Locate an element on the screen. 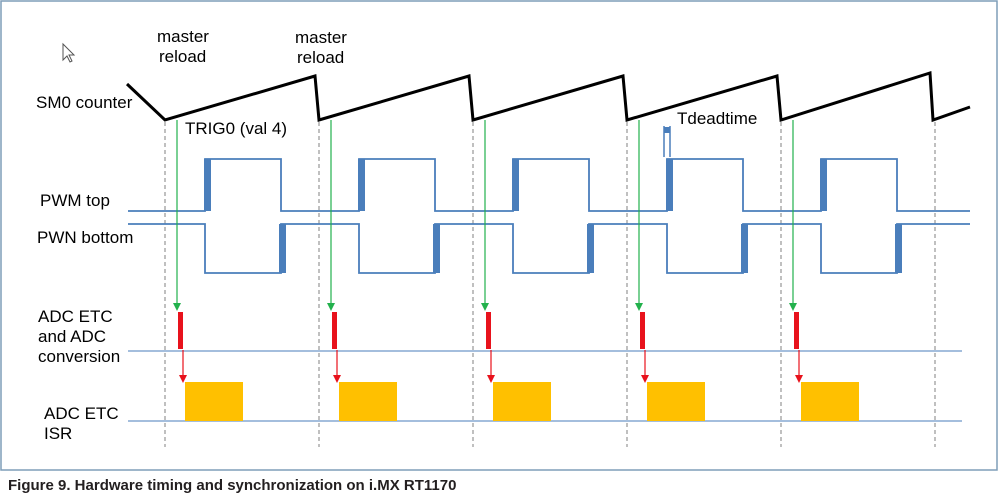 This screenshot has height=503, width=998. adc-conversion-label-3: conversion is located at coordinates (79, 356).